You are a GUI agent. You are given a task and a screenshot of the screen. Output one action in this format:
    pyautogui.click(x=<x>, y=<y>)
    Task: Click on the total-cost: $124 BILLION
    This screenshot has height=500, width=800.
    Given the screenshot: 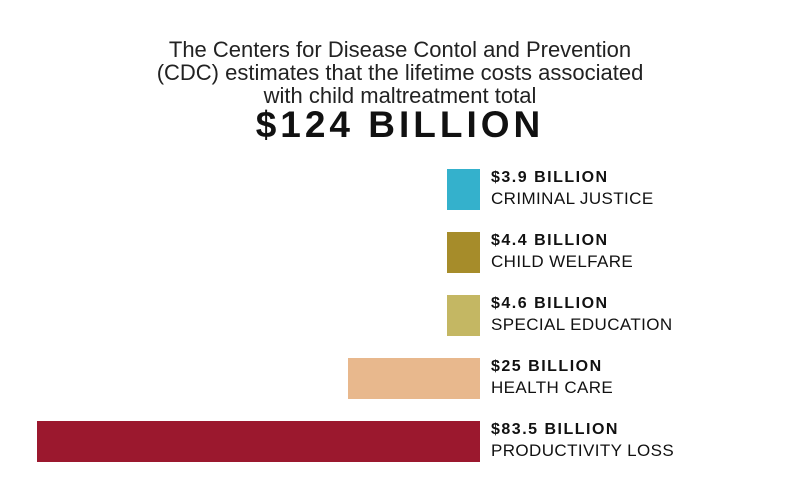 What is the action you would take?
    pyautogui.click(x=400, y=124)
    